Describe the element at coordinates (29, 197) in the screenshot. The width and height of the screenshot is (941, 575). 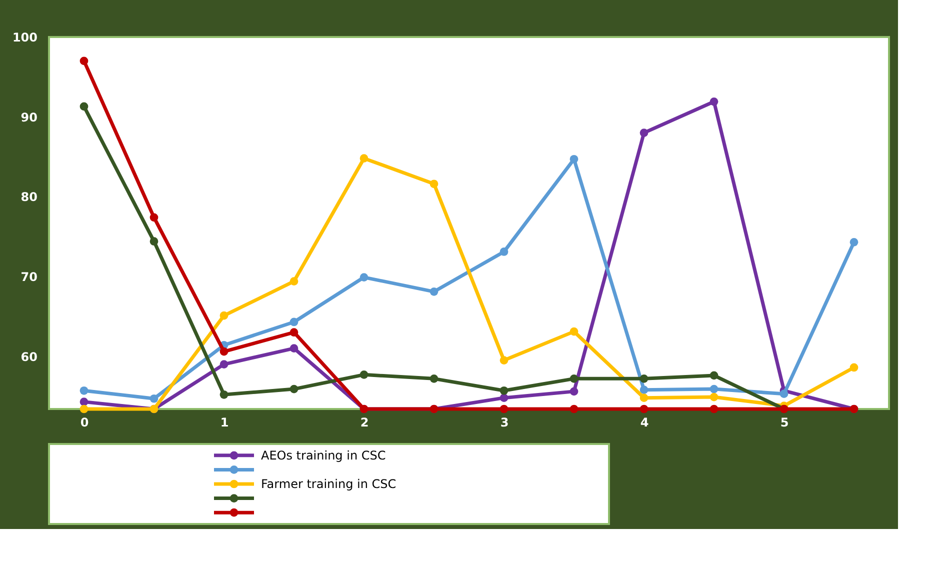
I see `y-tick-label: 80` at that location.